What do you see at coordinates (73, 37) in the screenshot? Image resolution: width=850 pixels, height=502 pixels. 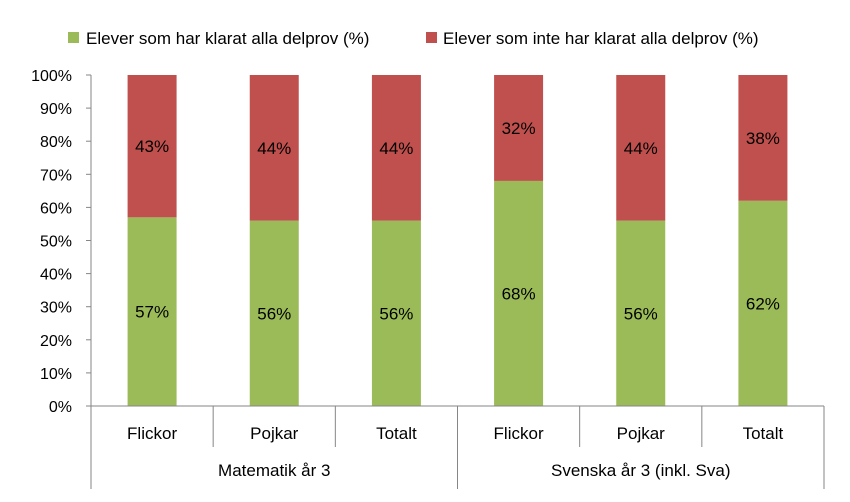 I see `legend-swatch-passed` at bounding box center [73, 37].